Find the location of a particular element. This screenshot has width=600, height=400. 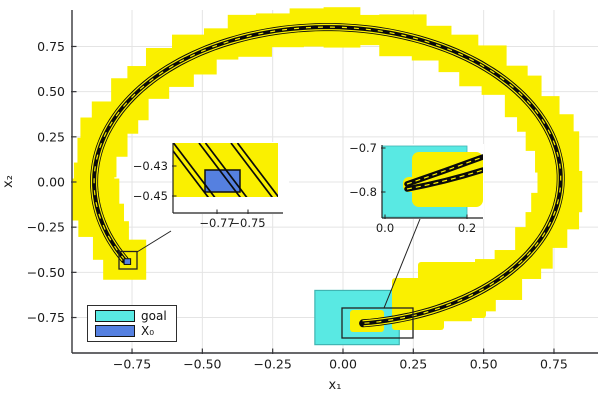

inset-goal: 0.0 0.2 −0.7 −0.8 is located at coordinates (416, 188).